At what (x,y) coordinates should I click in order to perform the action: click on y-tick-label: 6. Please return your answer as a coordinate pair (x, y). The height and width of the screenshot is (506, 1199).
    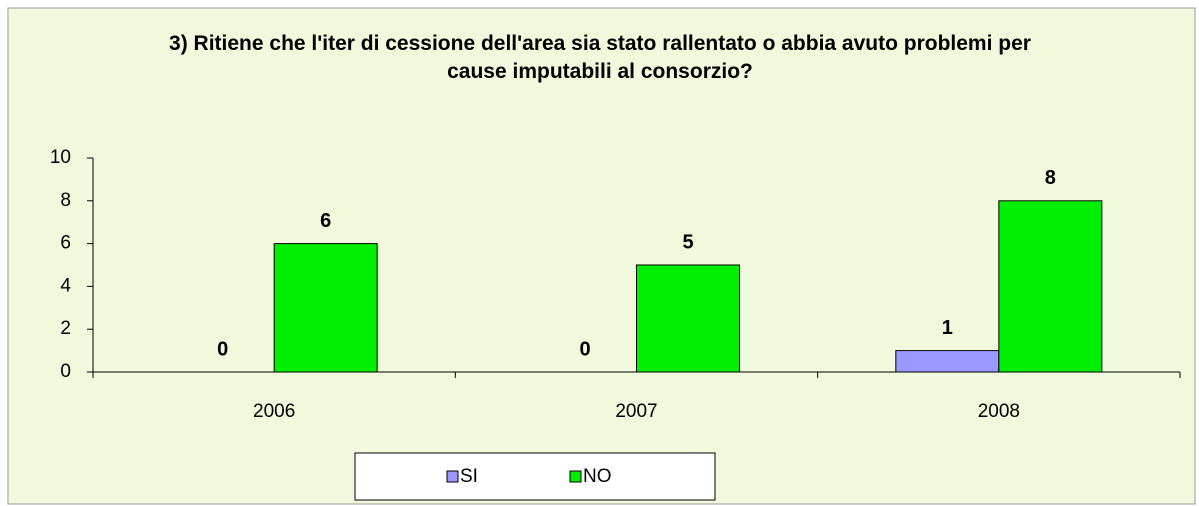
    Looking at the image, I should click on (65, 243).